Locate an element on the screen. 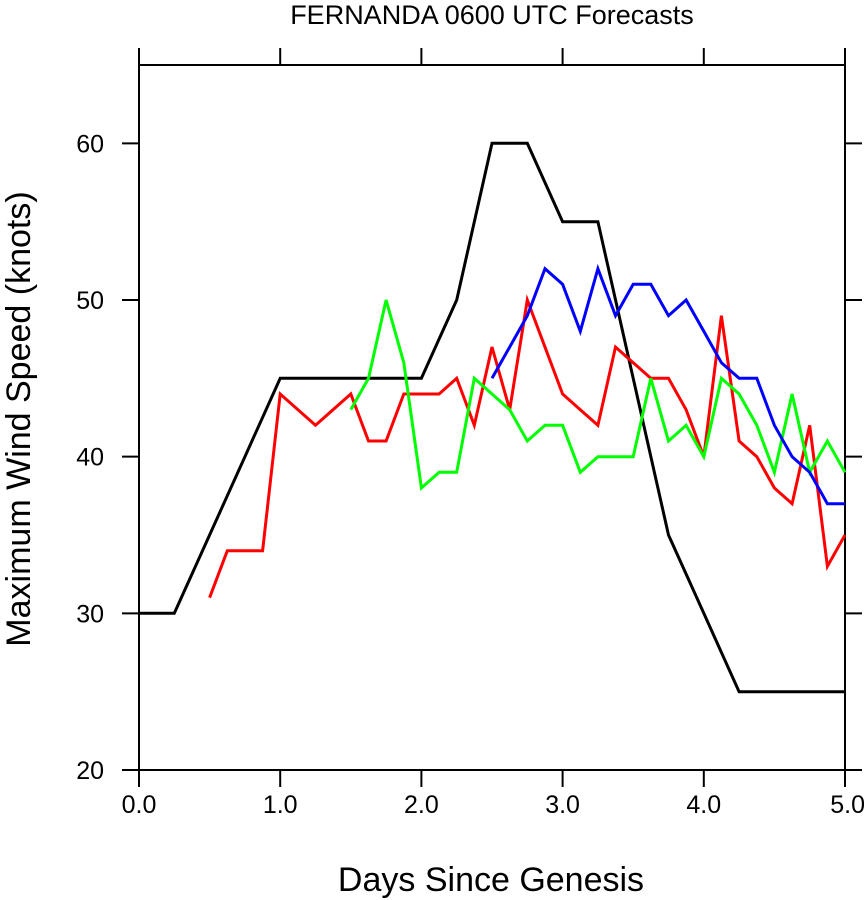 The height and width of the screenshot is (900, 867). y-tick-label: 30 is located at coordinates (90, 614).